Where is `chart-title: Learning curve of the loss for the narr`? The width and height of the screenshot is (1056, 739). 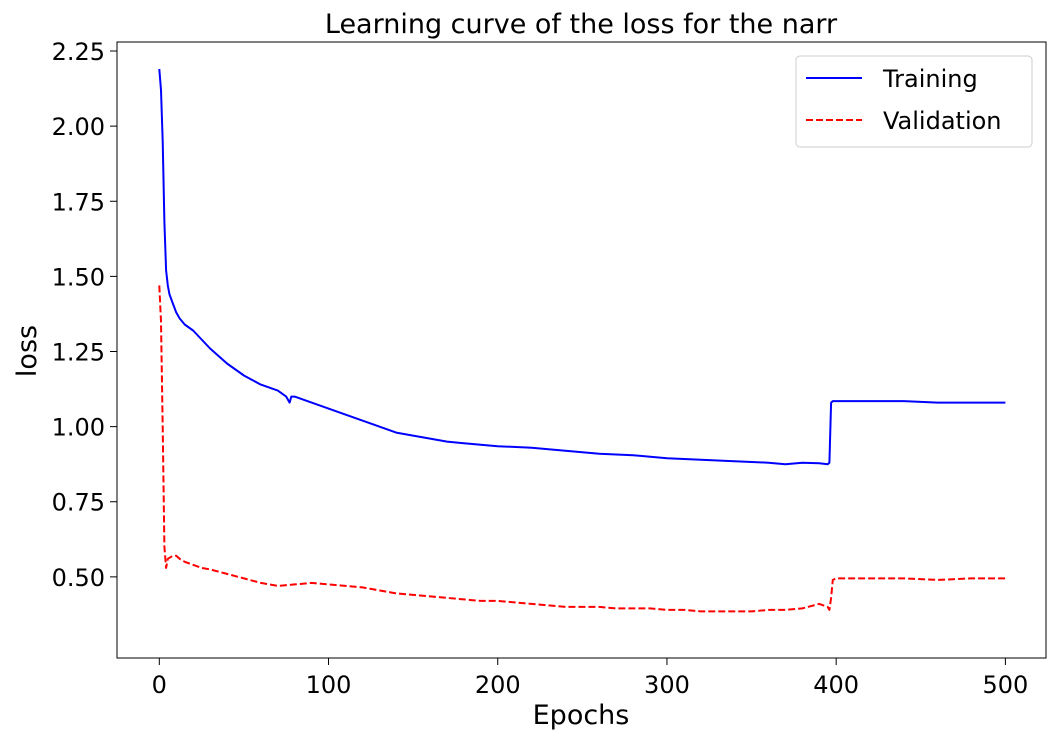 chart-title: Learning curve of the loss for the narr is located at coordinates (581, 24).